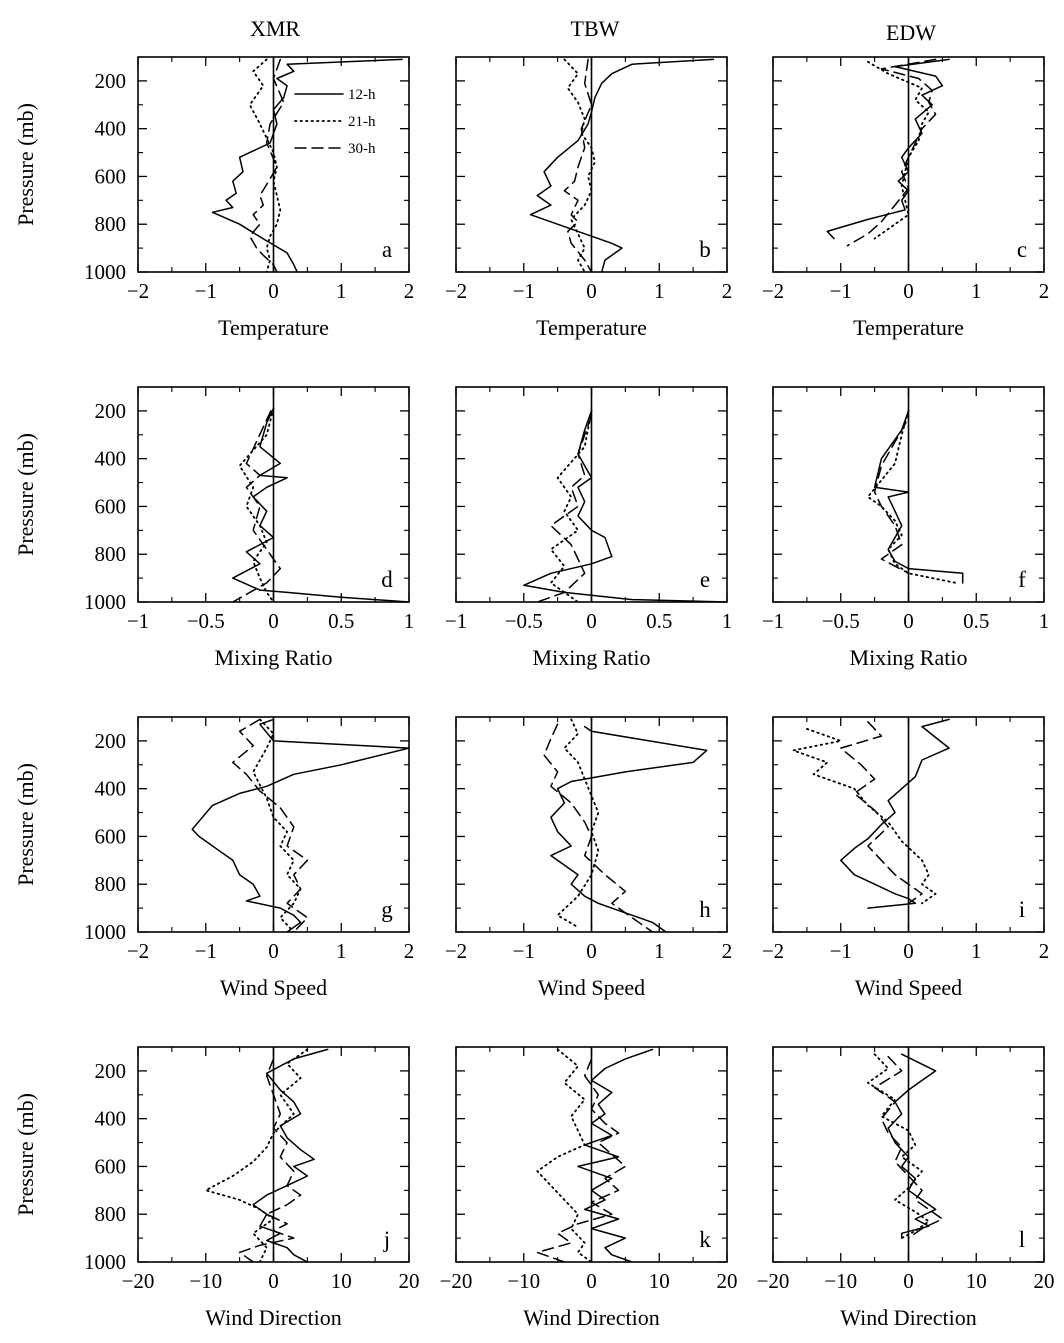 The image size is (1064, 1343). What do you see at coordinates (362, 95) in the screenshot?
I see `legend-label-12-h: 12-h` at bounding box center [362, 95].